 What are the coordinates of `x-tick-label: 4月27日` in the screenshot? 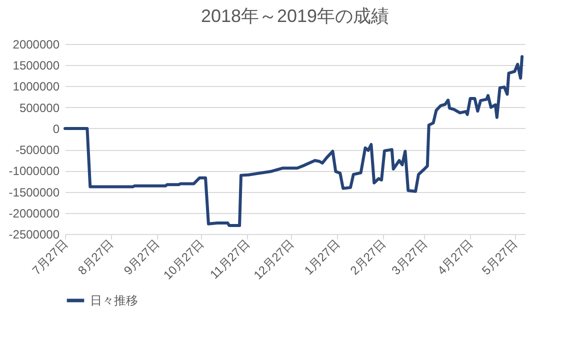 It's located at (455, 257).